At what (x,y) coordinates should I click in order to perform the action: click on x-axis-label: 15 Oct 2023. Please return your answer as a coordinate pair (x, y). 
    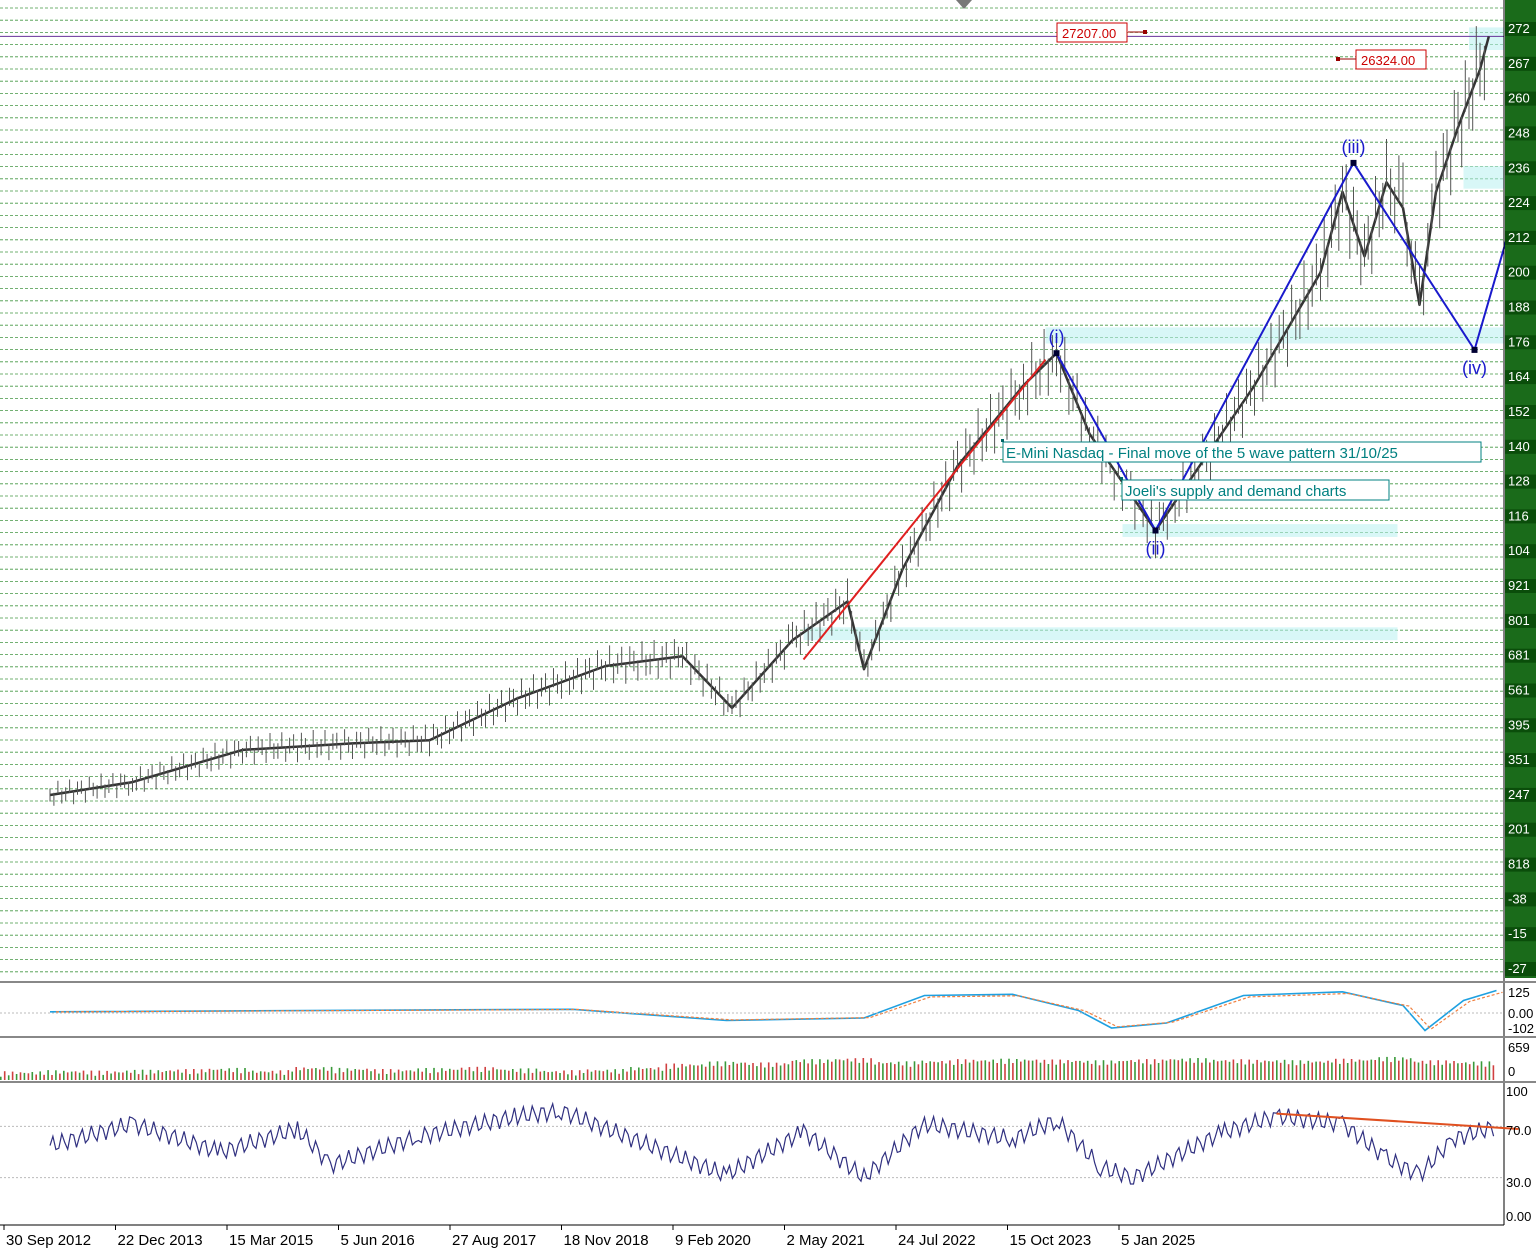
    Looking at the image, I should click on (1051, 1240).